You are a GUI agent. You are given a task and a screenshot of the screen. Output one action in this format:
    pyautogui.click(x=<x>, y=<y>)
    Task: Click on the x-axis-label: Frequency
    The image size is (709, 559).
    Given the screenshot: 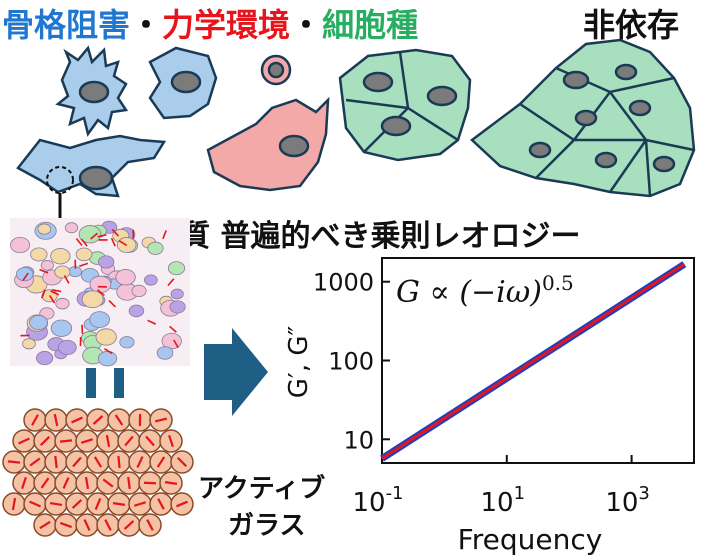 What is the action you would take?
    pyautogui.click(x=530, y=539)
    